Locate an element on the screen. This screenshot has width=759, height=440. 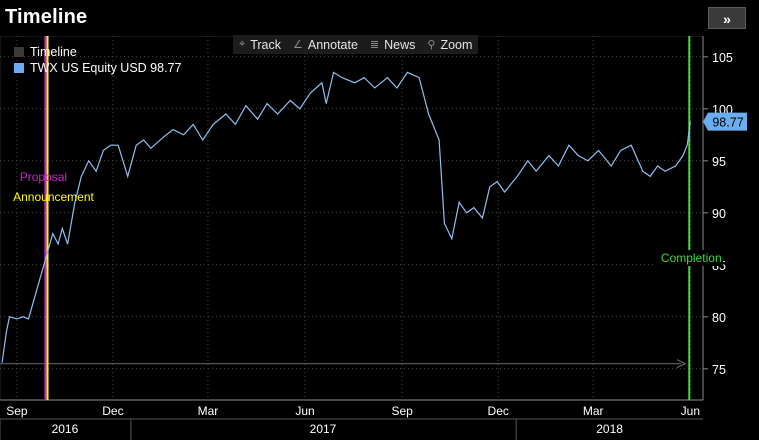
news-button: ≣ News is located at coordinates (392, 44).